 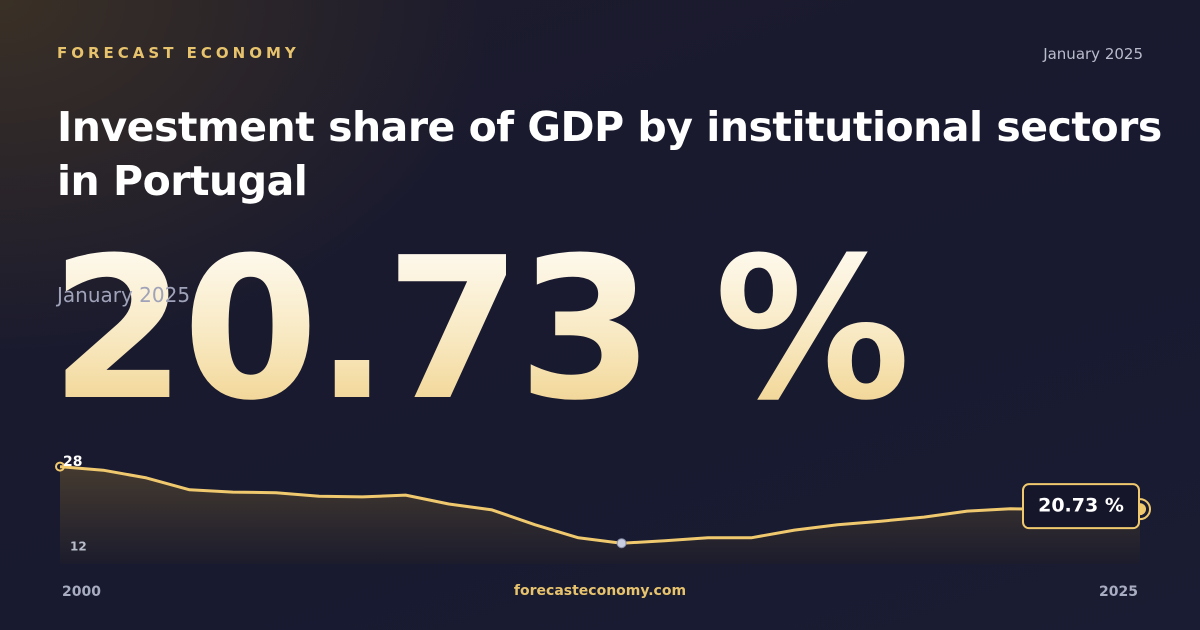 I want to click on footer: forecasteconomy.com, so click(x=600, y=591).